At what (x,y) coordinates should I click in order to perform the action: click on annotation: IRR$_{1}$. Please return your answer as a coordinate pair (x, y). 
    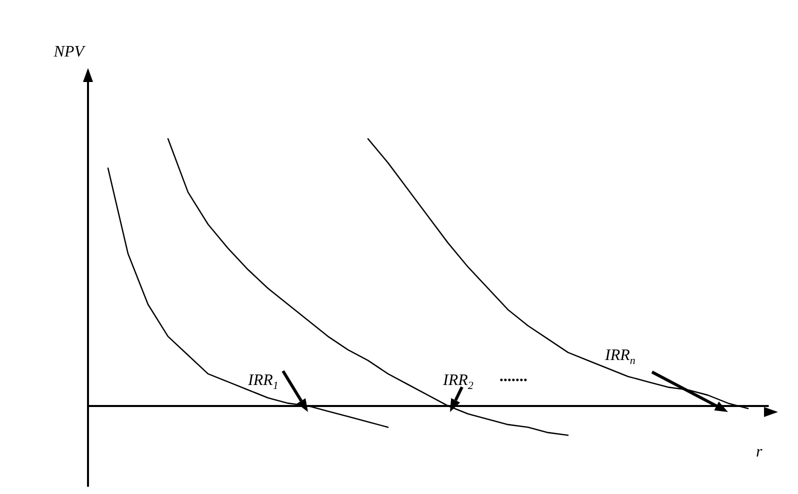
    Looking at the image, I should click on (263, 382).